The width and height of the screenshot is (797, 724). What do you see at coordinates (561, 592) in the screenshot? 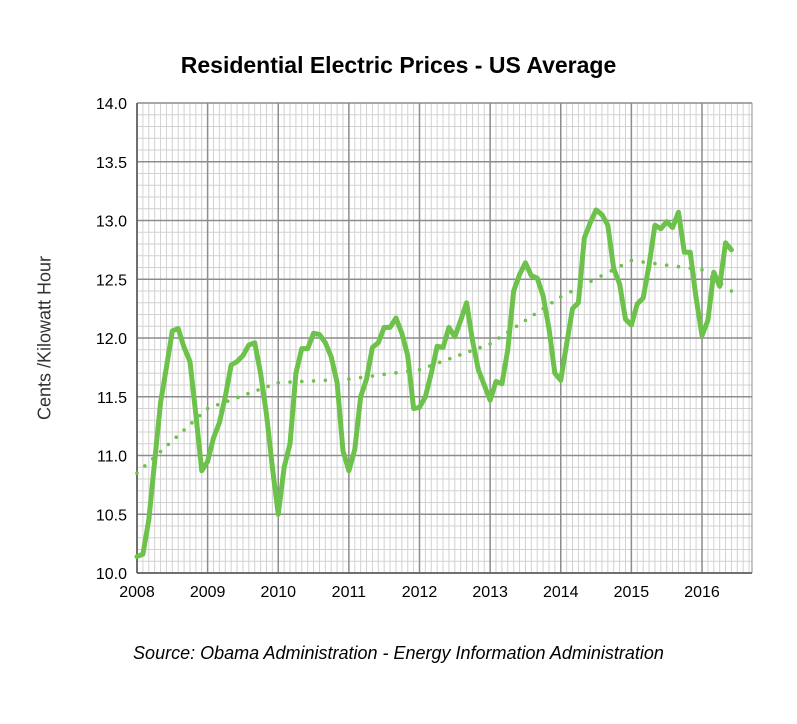
I see `x-tick-label: 2014` at bounding box center [561, 592].